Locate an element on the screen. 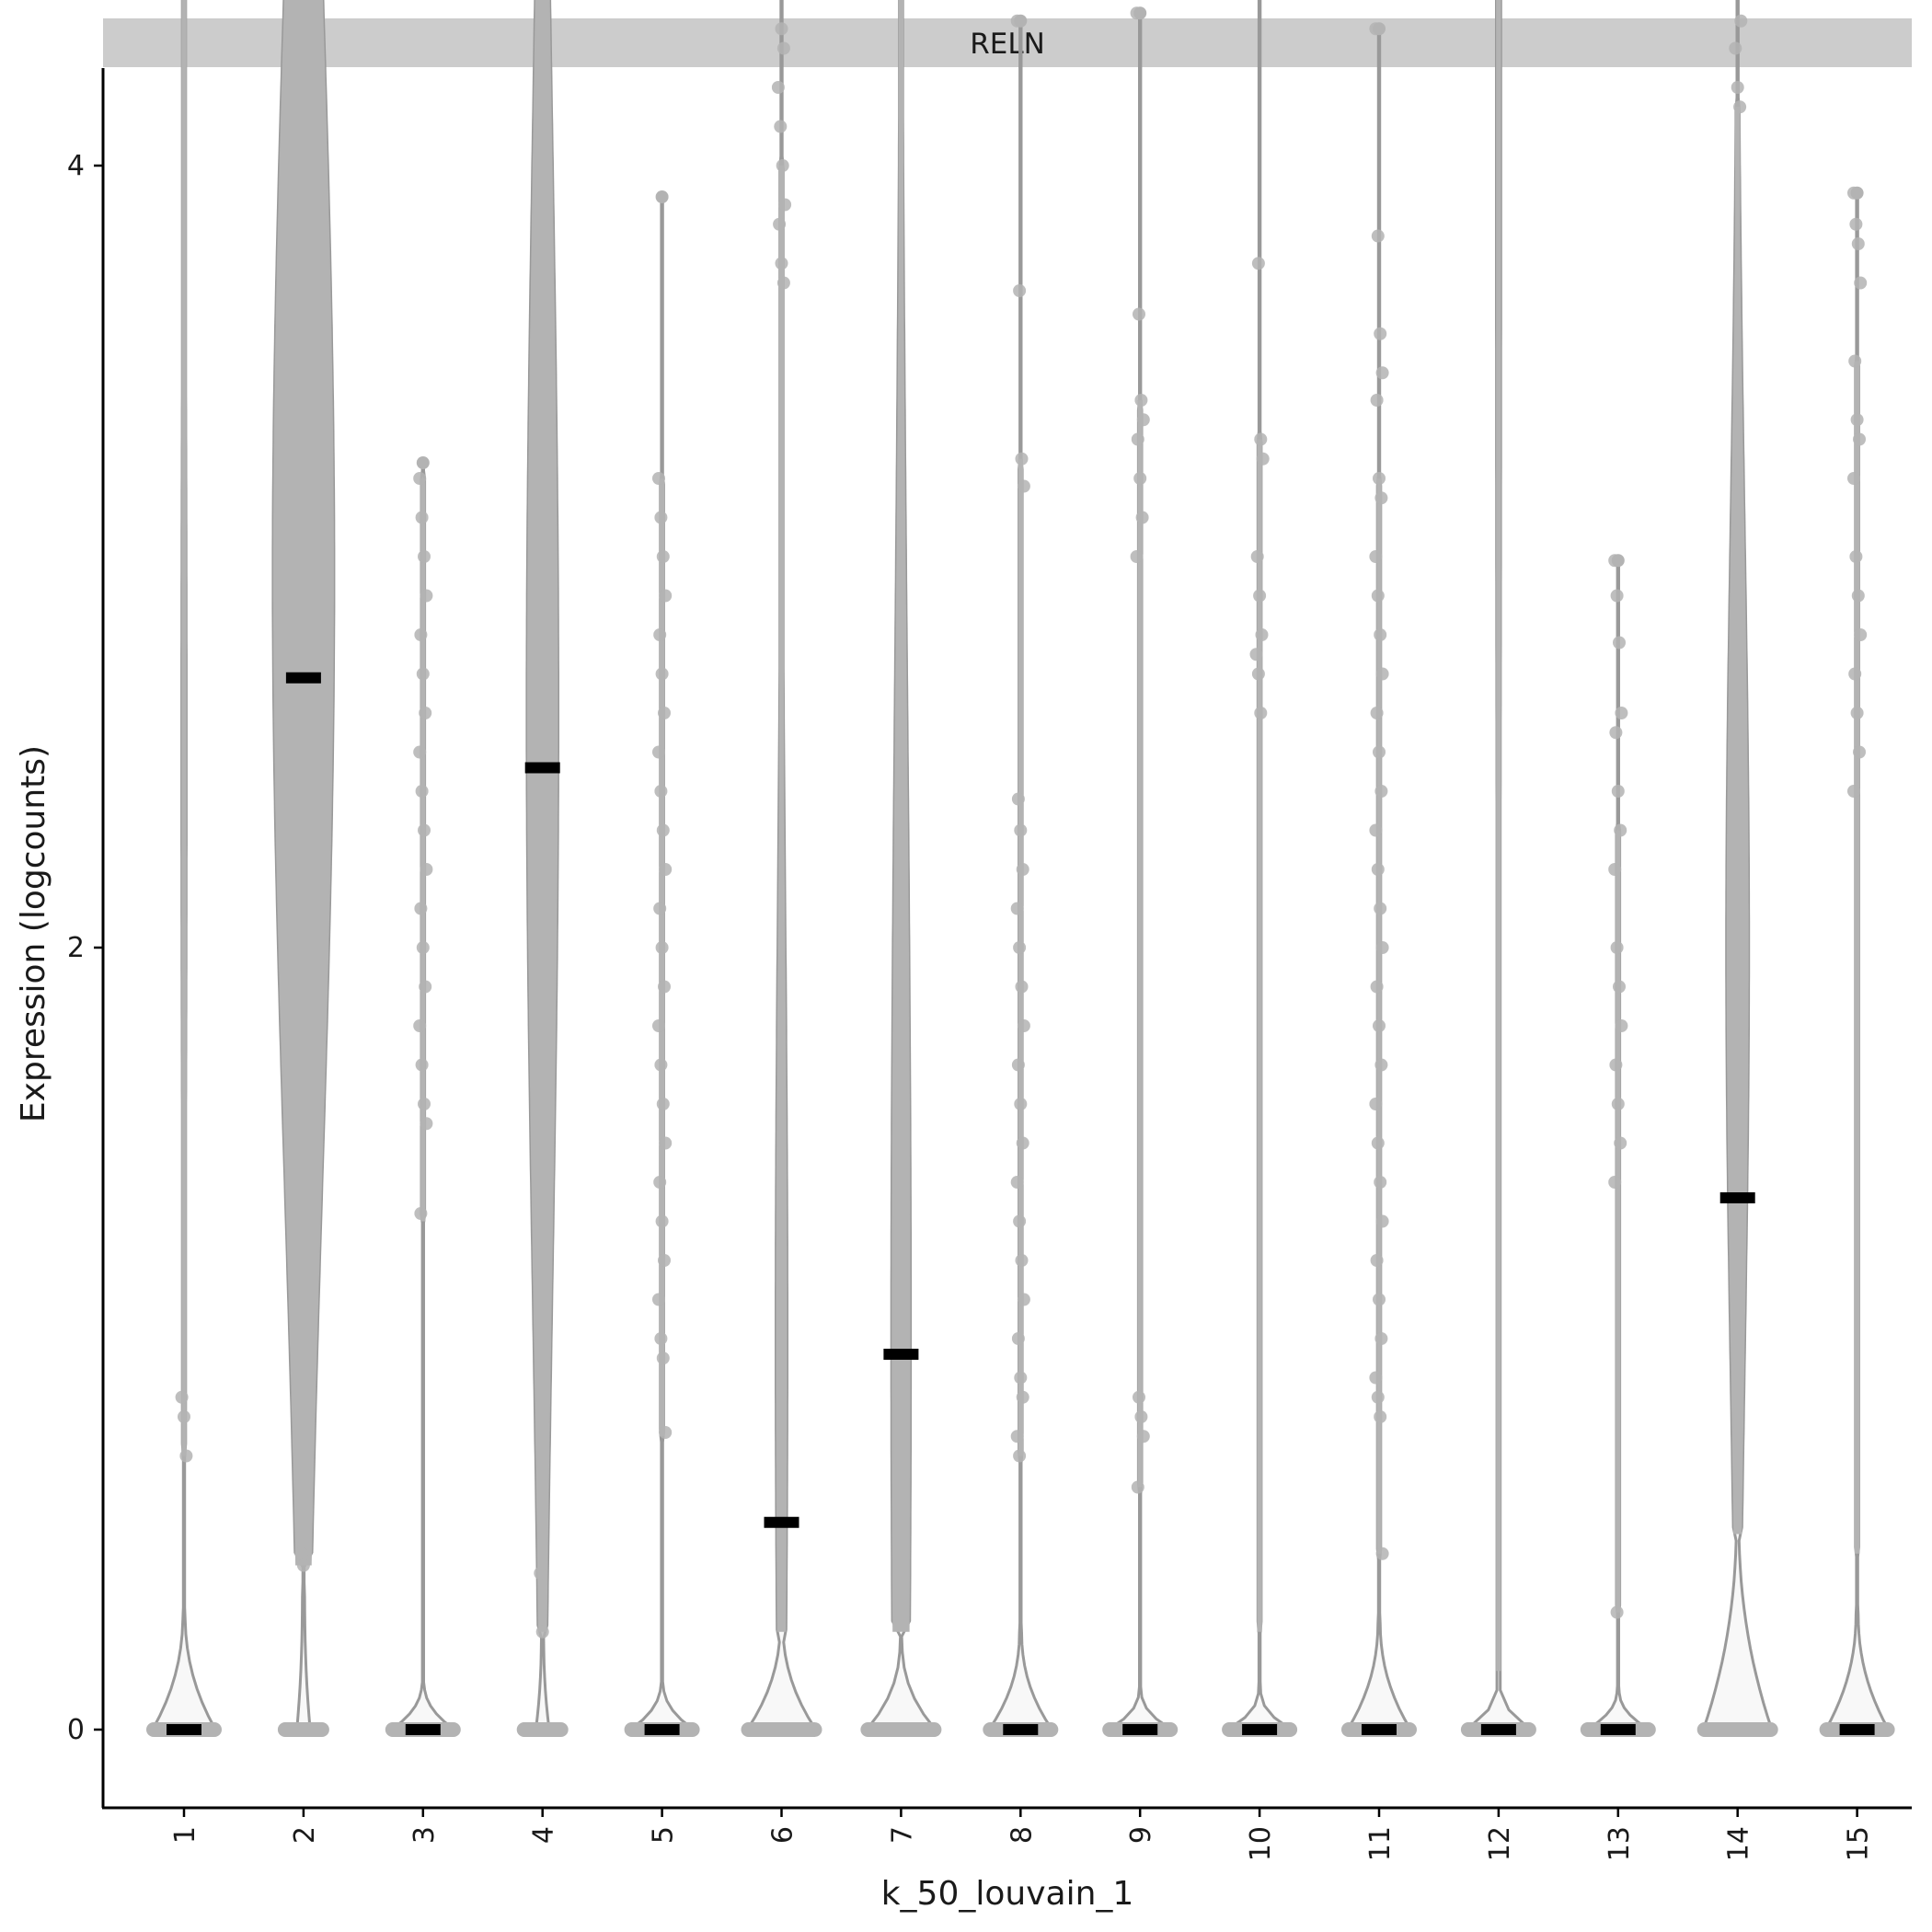 The height and width of the screenshot is (1932, 1932). x-tick-label: 6 is located at coordinates (783, 1835).